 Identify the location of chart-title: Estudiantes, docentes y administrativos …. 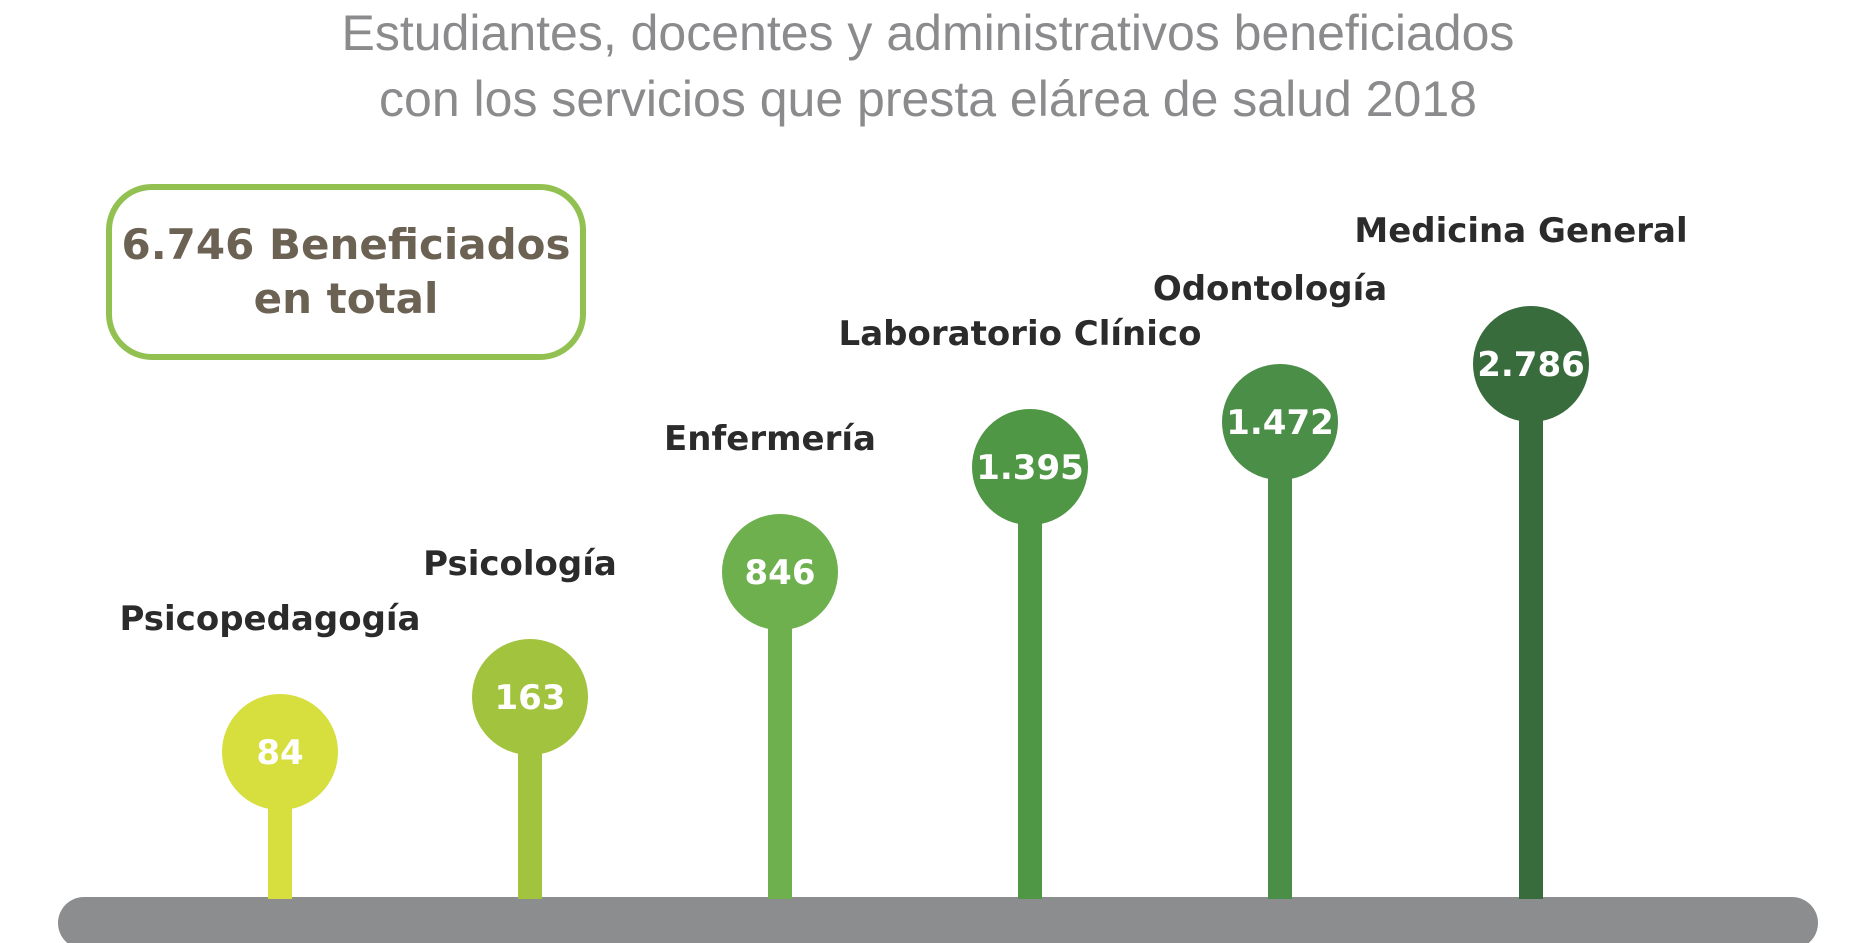
(928, 66).